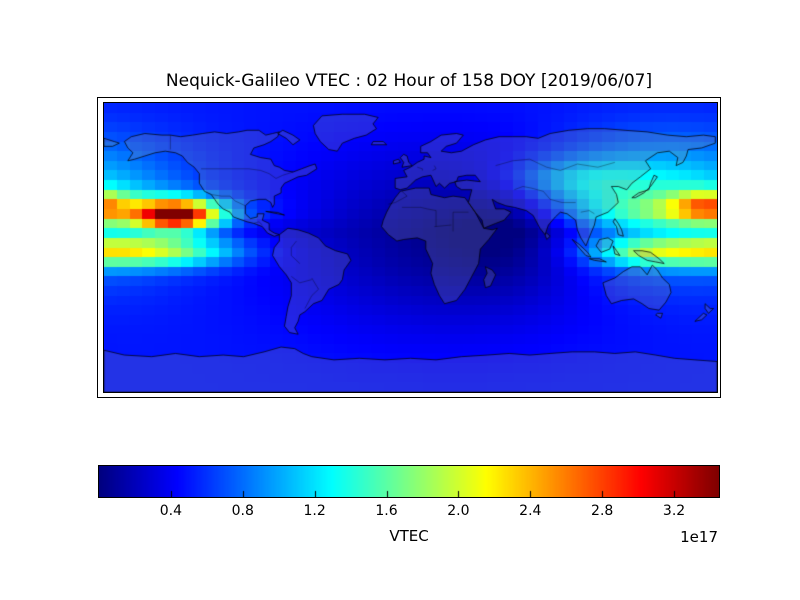 This screenshot has width=800, height=600. I want to click on colorbar-tick-label: 3.2, so click(674, 511).